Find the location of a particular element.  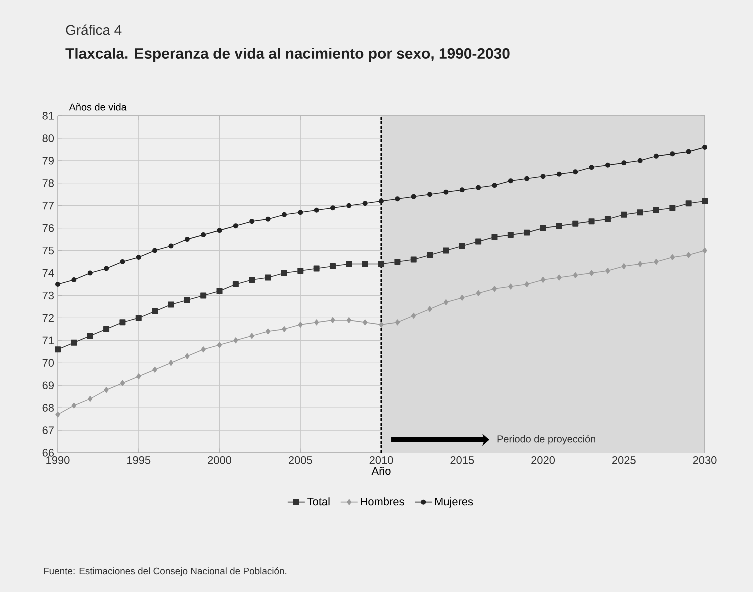

y-tick-label: 69 is located at coordinates (48, 386).